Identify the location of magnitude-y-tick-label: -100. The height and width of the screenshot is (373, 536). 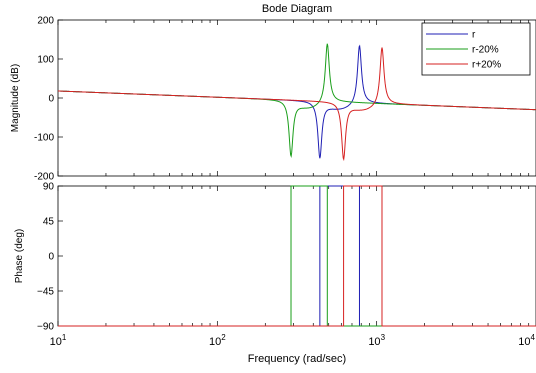
(44, 138).